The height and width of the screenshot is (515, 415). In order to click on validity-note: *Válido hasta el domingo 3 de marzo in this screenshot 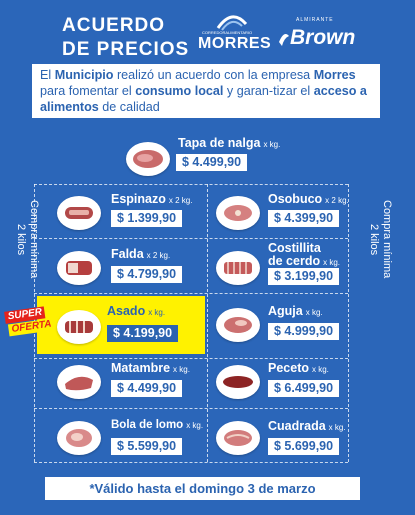, I will do `click(202, 488)`.